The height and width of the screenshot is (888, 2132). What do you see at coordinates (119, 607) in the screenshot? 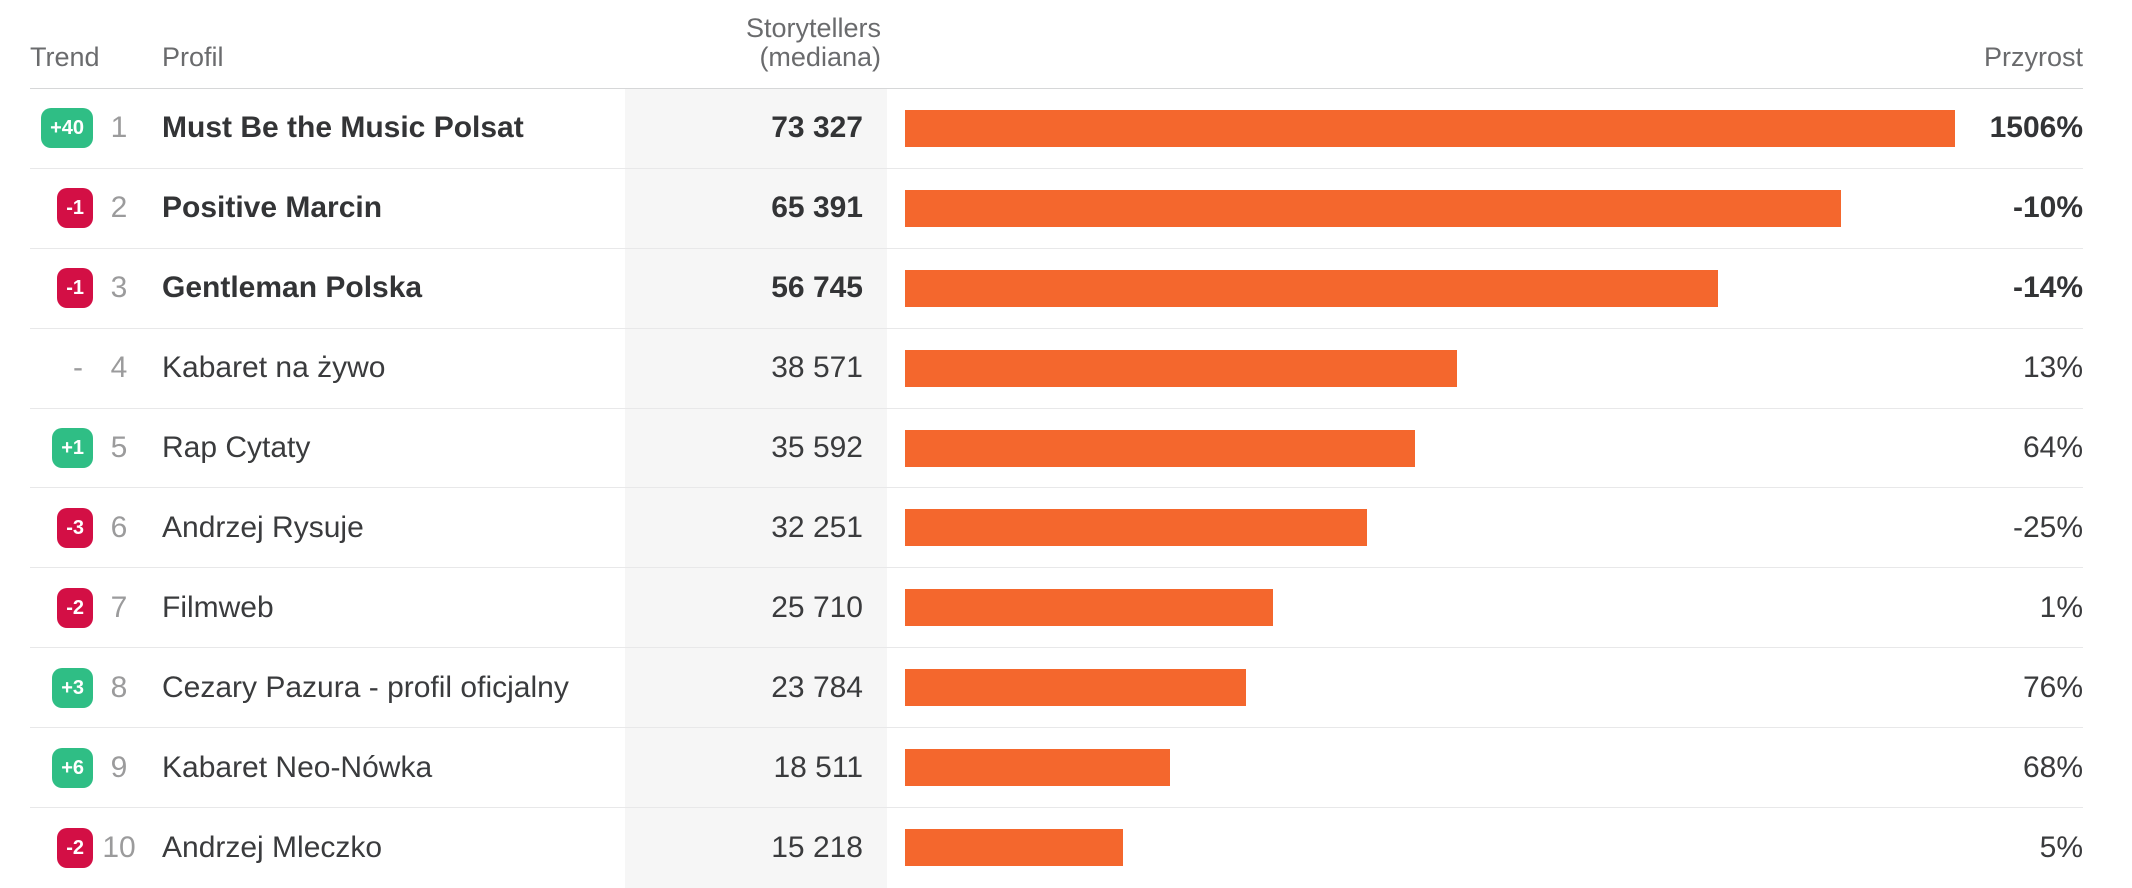
I see `rank-label: 7` at bounding box center [119, 607].